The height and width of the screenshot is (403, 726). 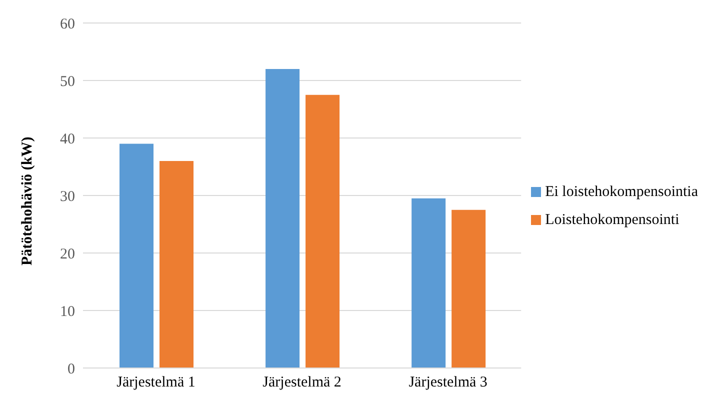 I want to click on y-axis-title: Pätötehohäviö (kW), so click(x=27, y=201).